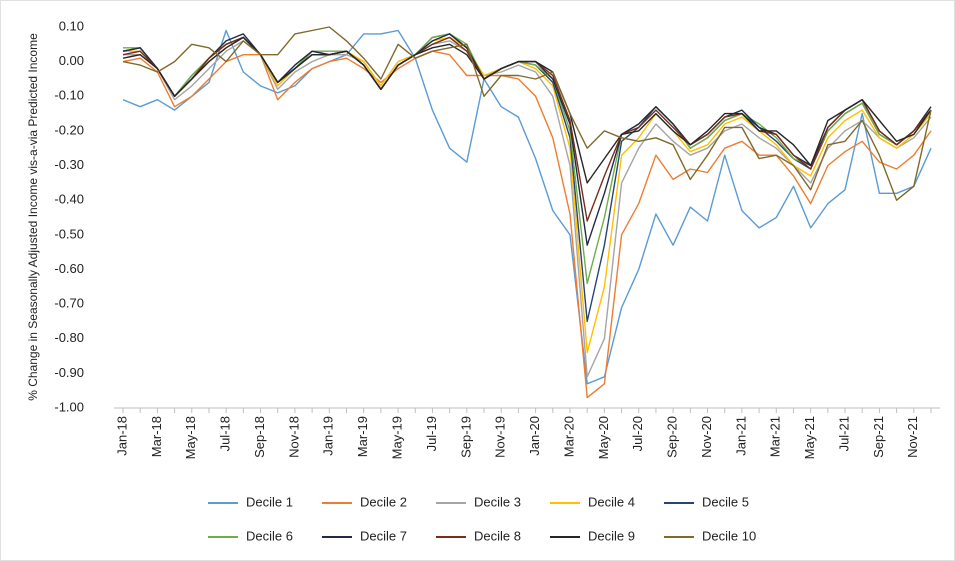 The height and width of the screenshot is (561, 955). I want to click on y-tick-label: 0.00, so click(71, 60).